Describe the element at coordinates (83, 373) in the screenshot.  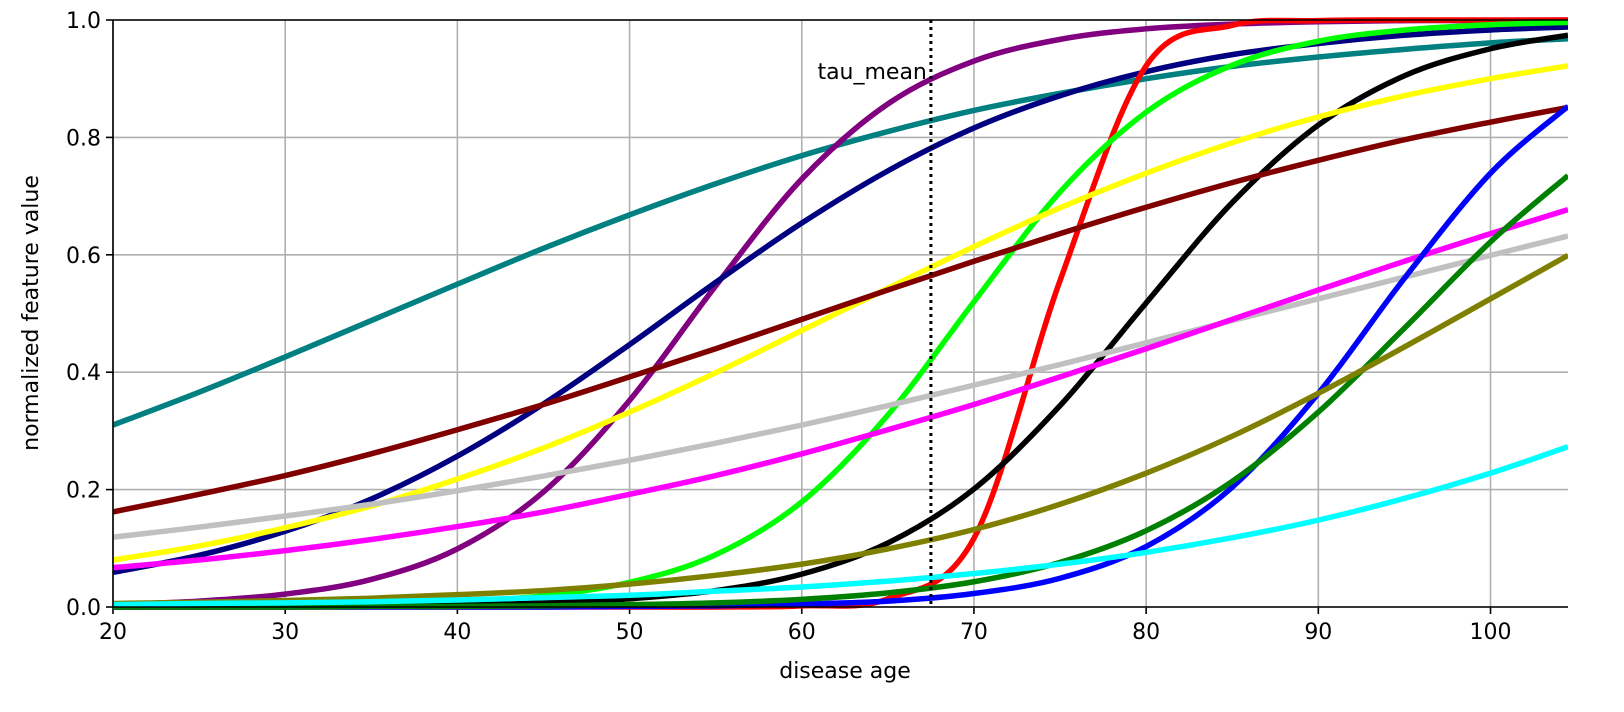
I see `y-tick-label: 0.4` at that location.